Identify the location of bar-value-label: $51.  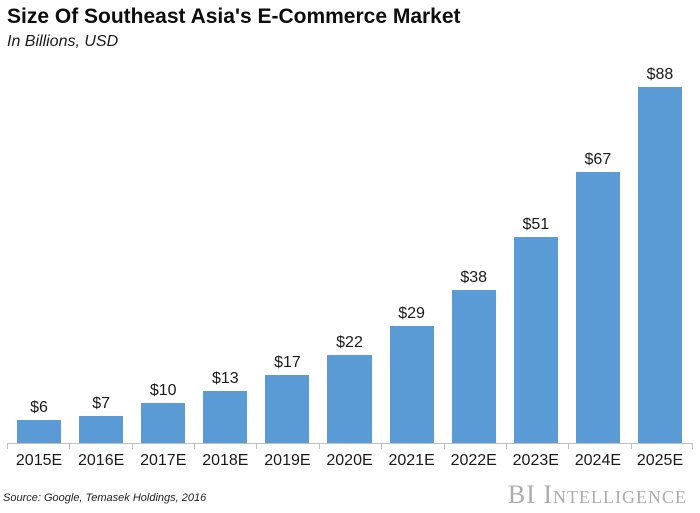
(536, 224).